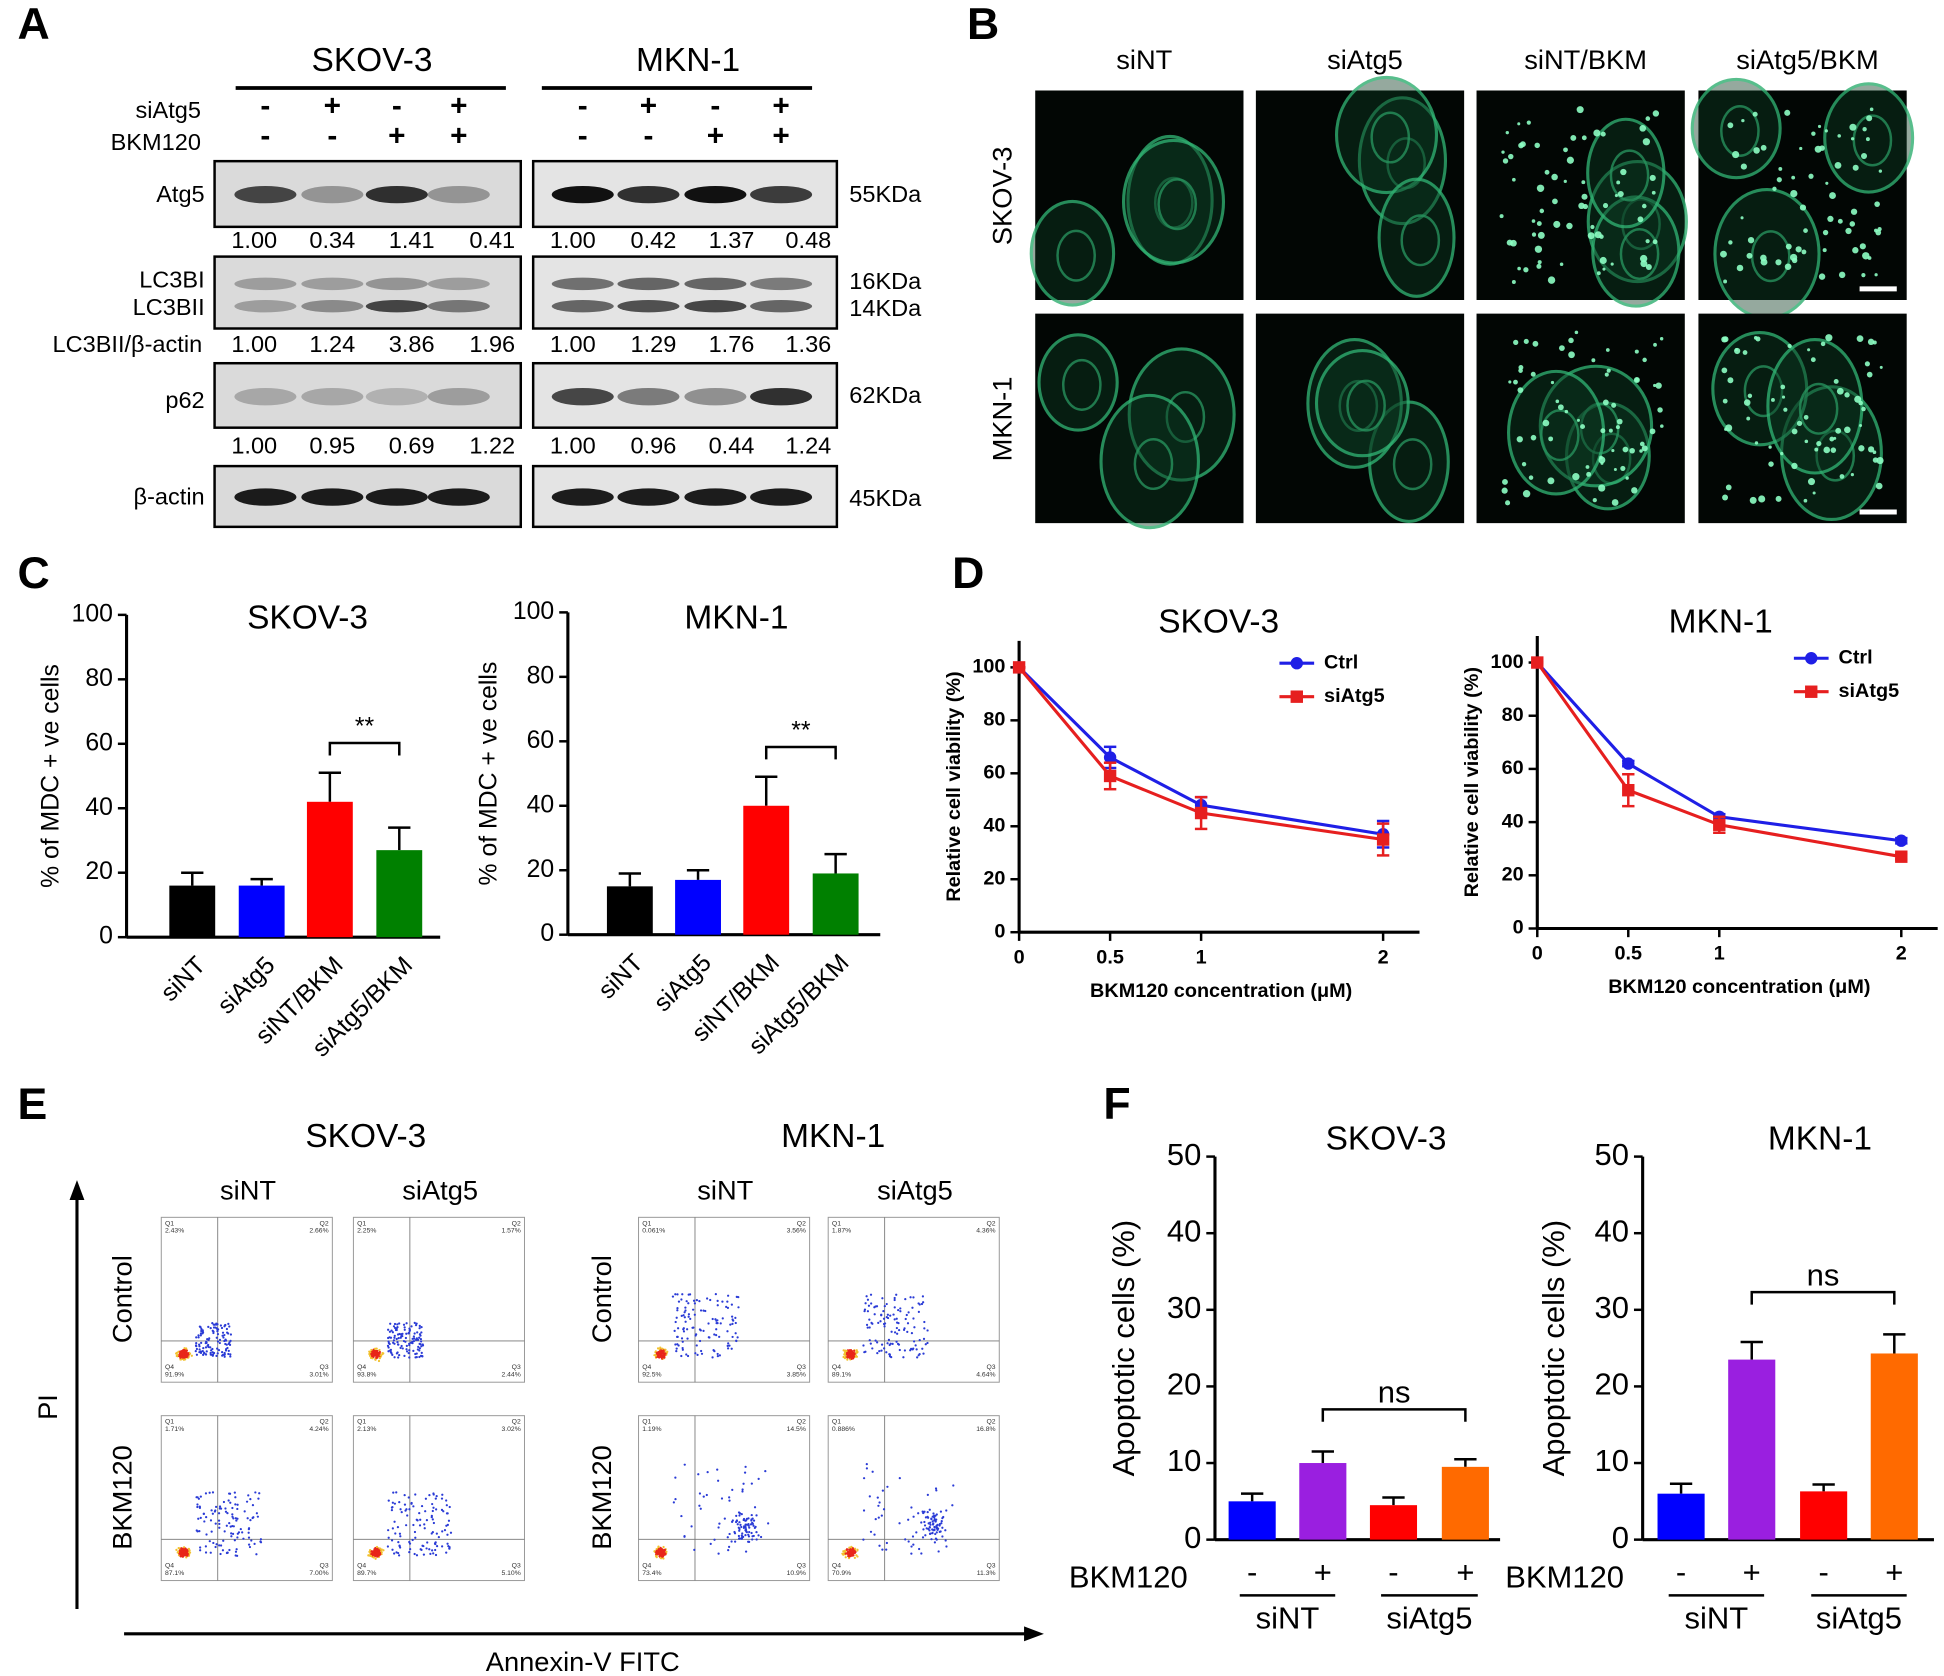 This screenshot has height=1676, width=1944. I want to click on cell-line-label: MKN-1, so click(833, 1136).